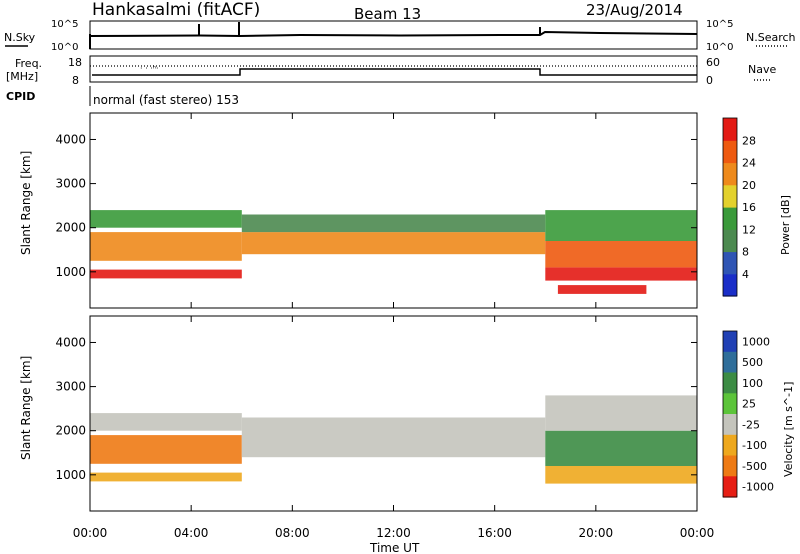 This screenshot has height=554, width=800. What do you see at coordinates (387, 14) in the screenshot?
I see `beam-label: Beam 13` at bounding box center [387, 14].